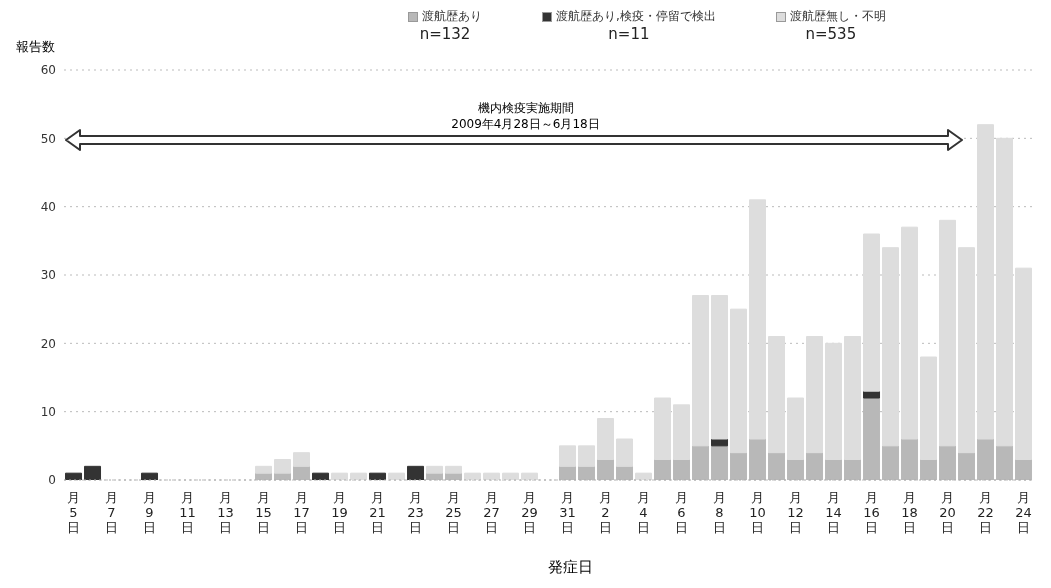  What do you see at coordinates (629, 34) in the screenshot?
I see `text: n=11` at bounding box center [629, 34].